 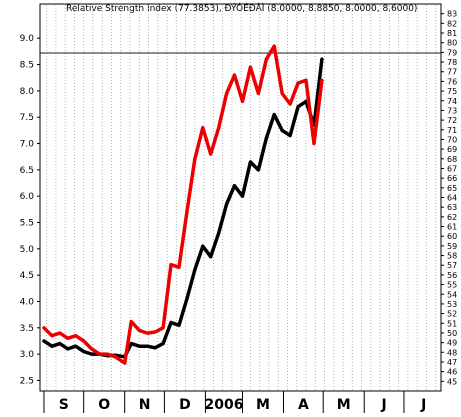 I want to click on month-label: S, so click(x=64, y=405).